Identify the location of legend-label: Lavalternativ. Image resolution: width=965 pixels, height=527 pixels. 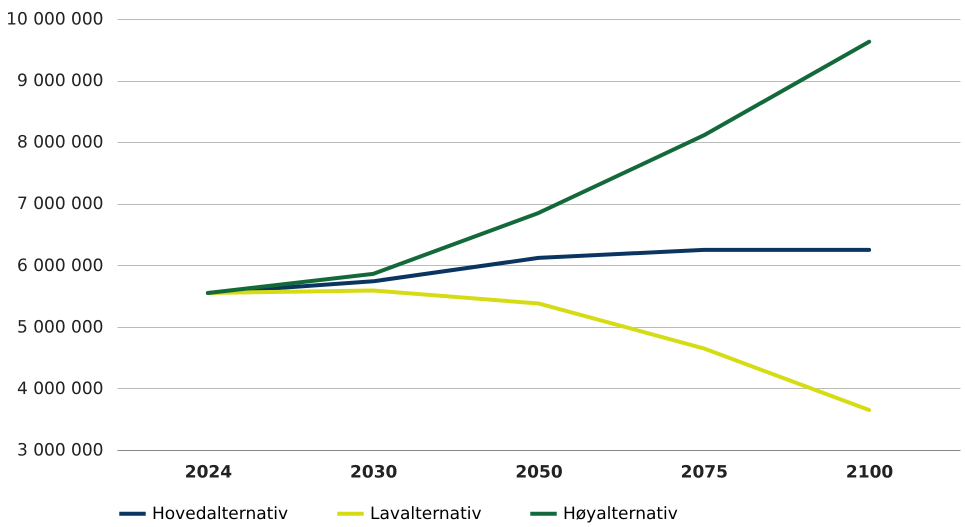
(426, 514).